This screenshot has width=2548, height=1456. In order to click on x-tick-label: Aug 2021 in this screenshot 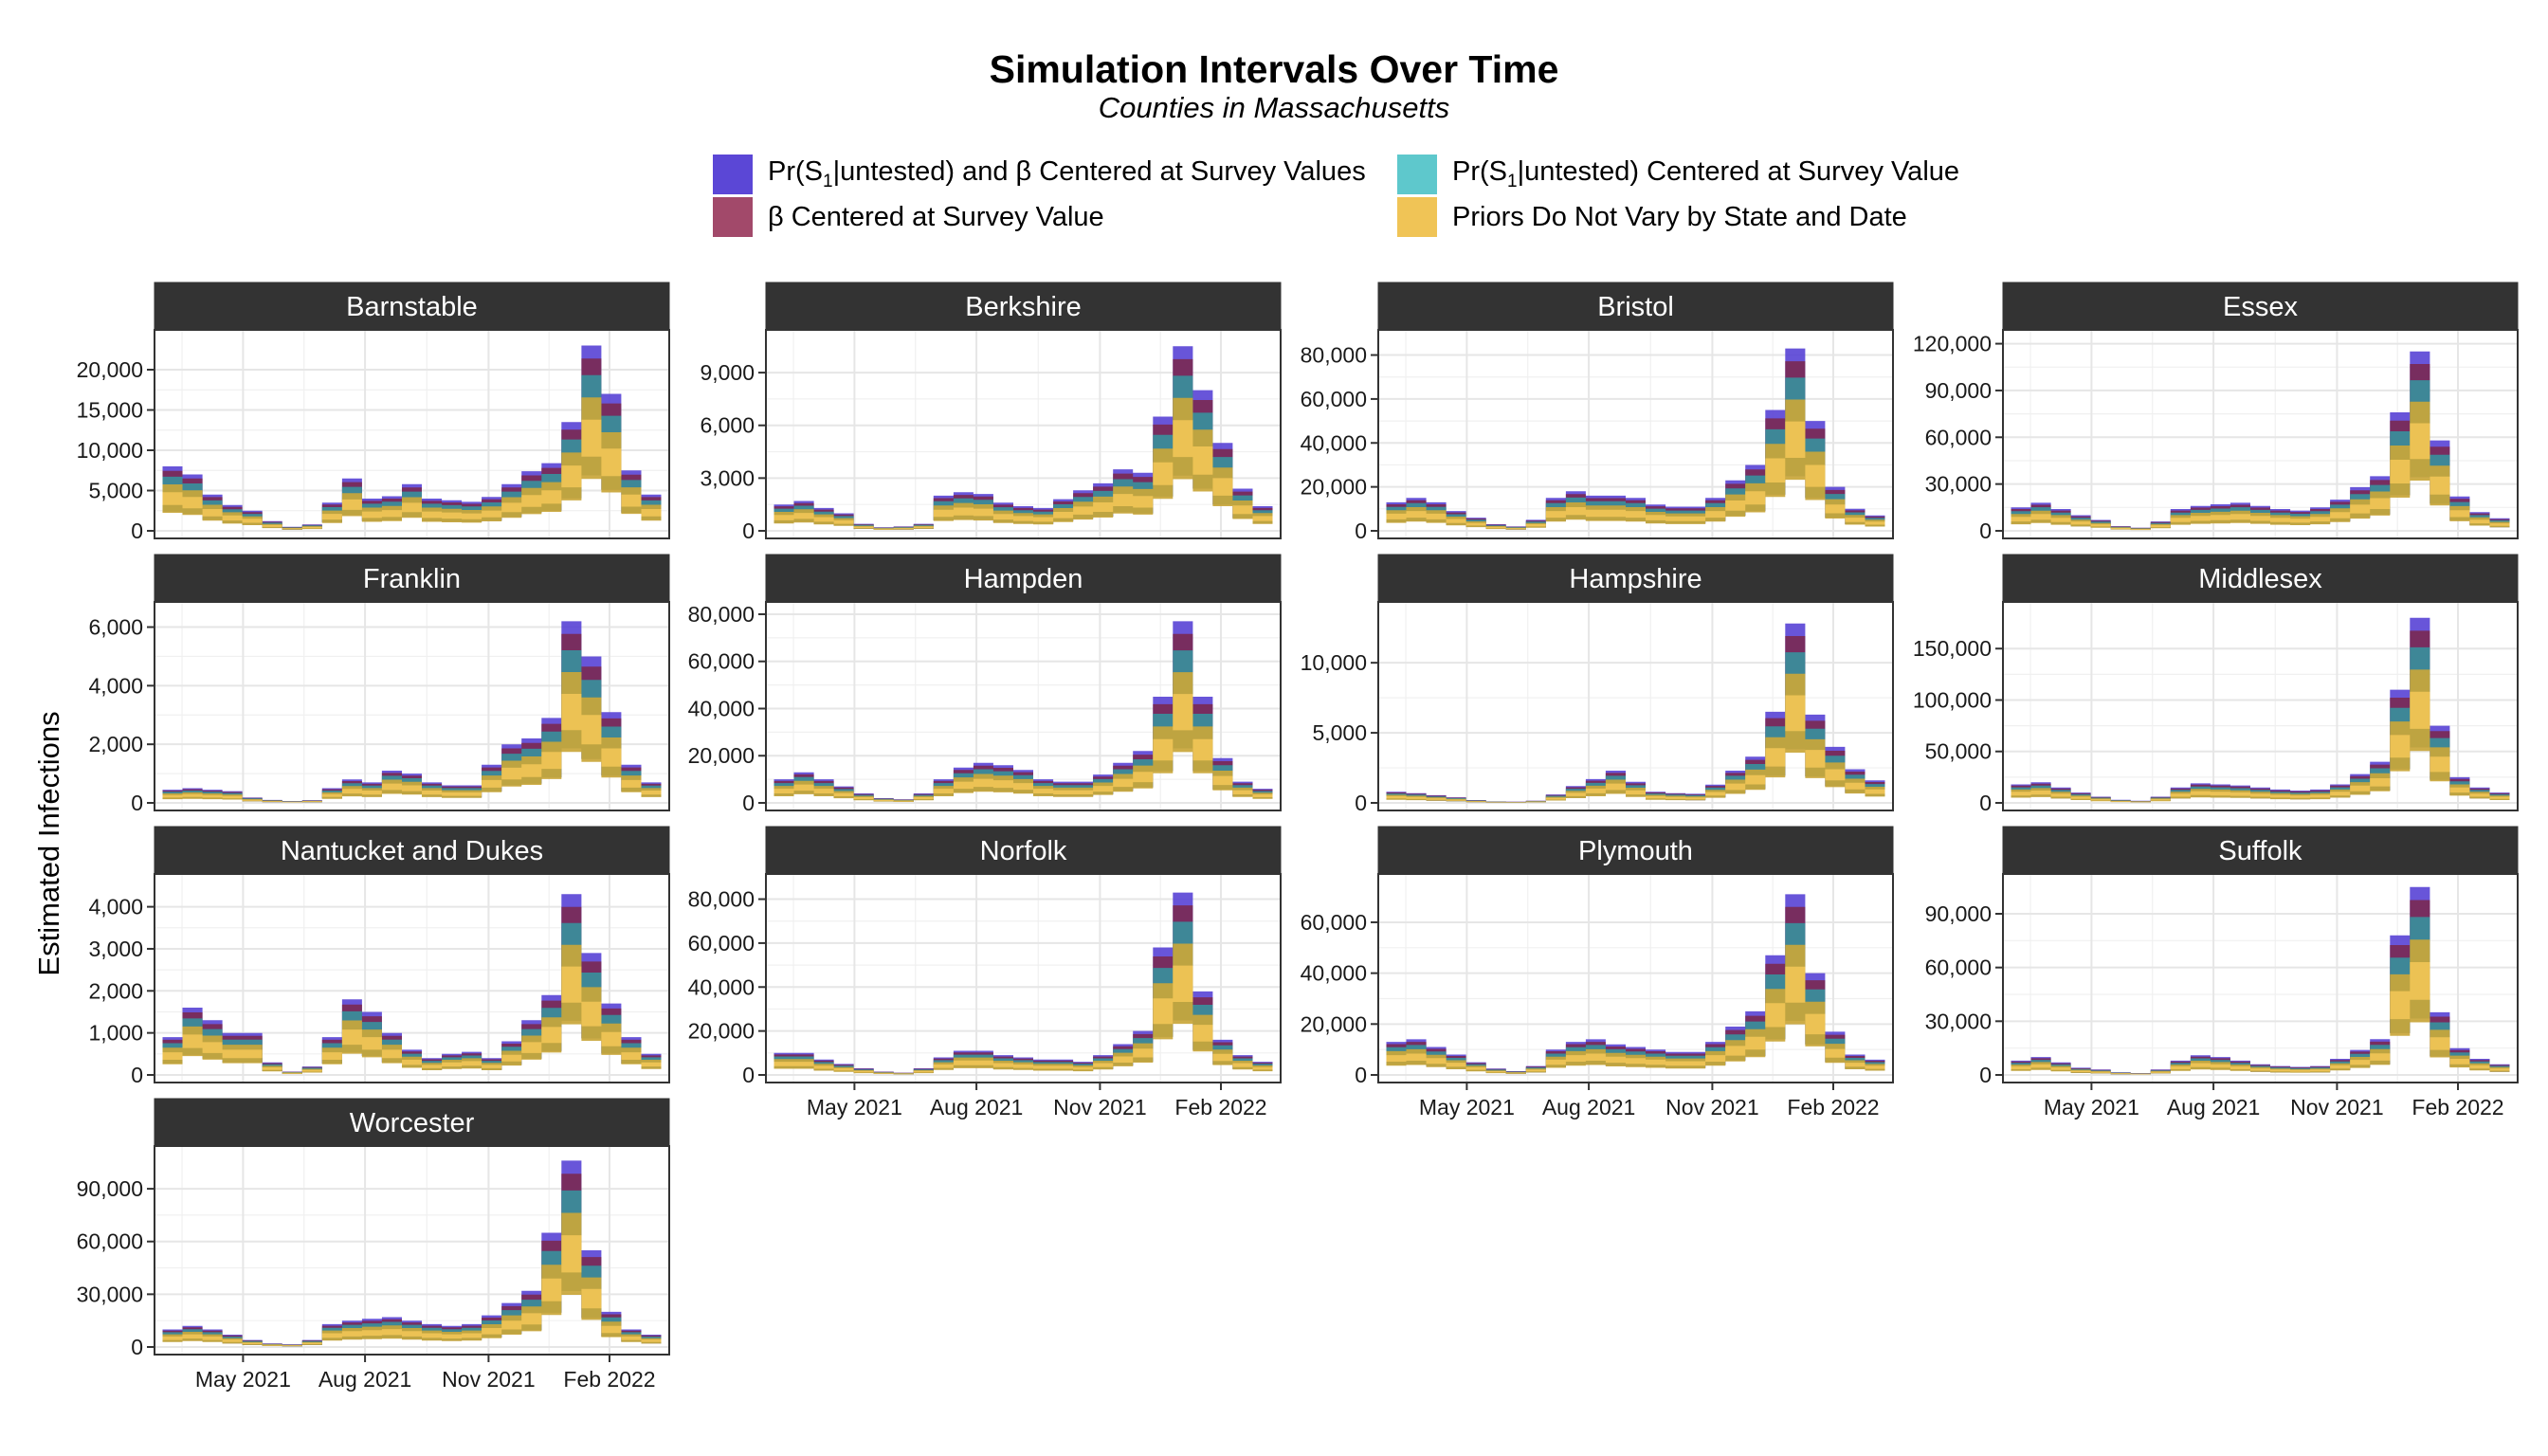, I will do `click(2213, 1107)`.